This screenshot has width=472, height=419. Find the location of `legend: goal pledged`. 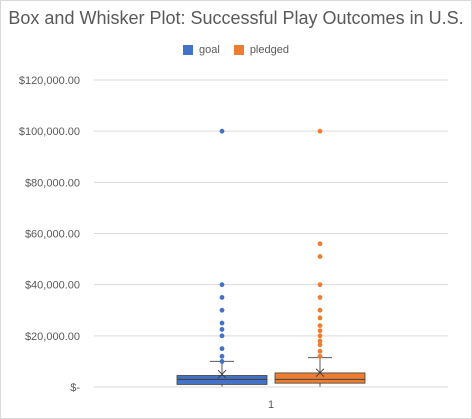

legend: goal pledged is located at coordinates (236, 50).